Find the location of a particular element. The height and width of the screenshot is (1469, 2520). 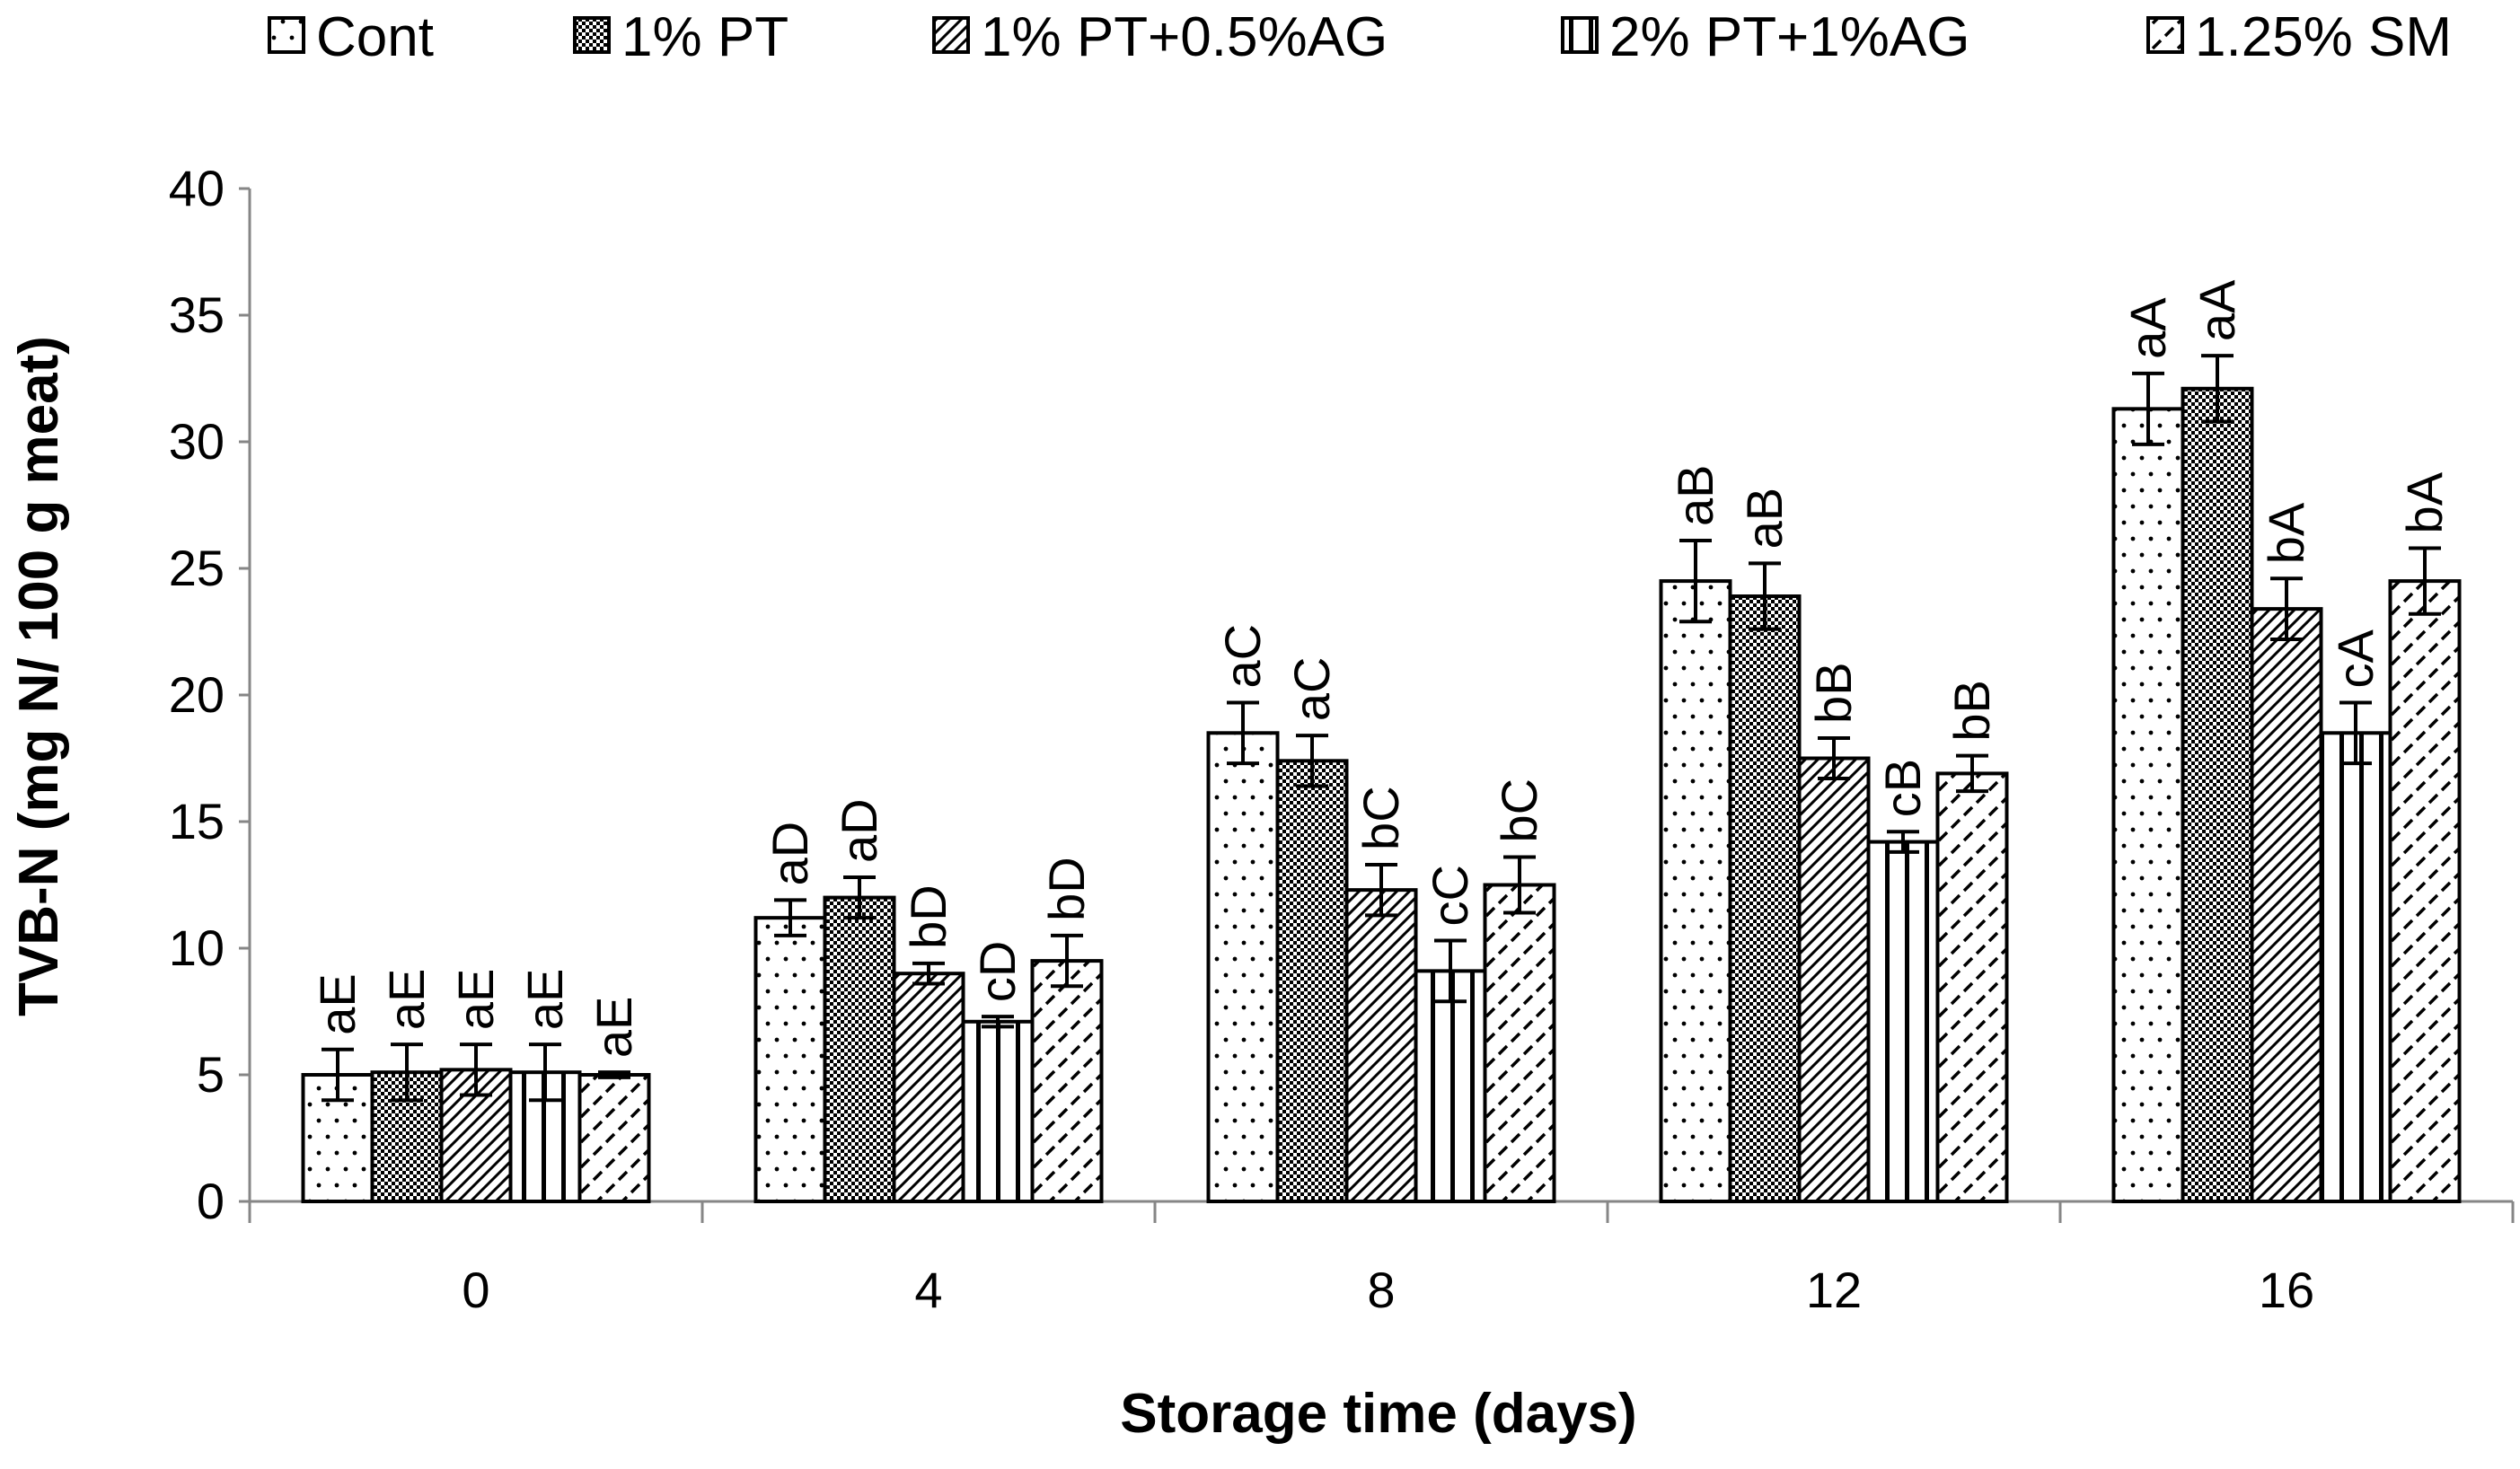

legend-label: 1% PT is located at coordinates (705, 37).